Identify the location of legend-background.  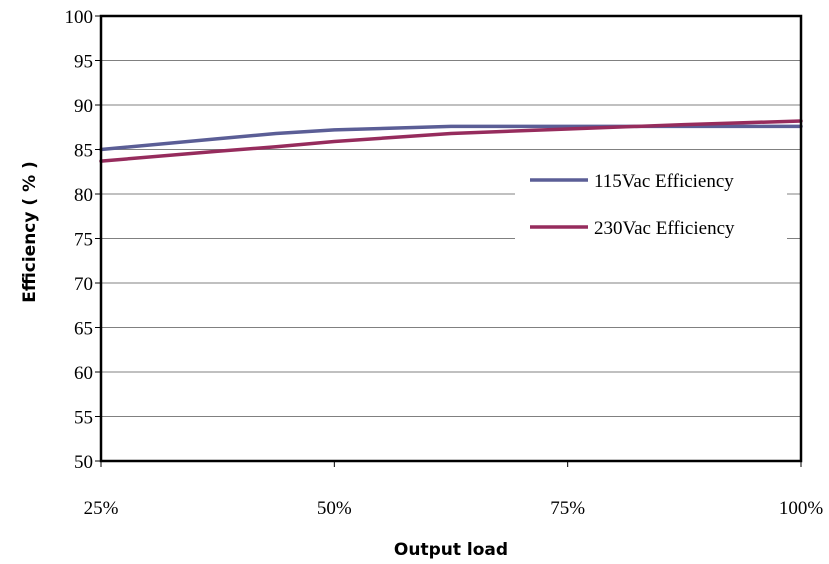
(651, 208).